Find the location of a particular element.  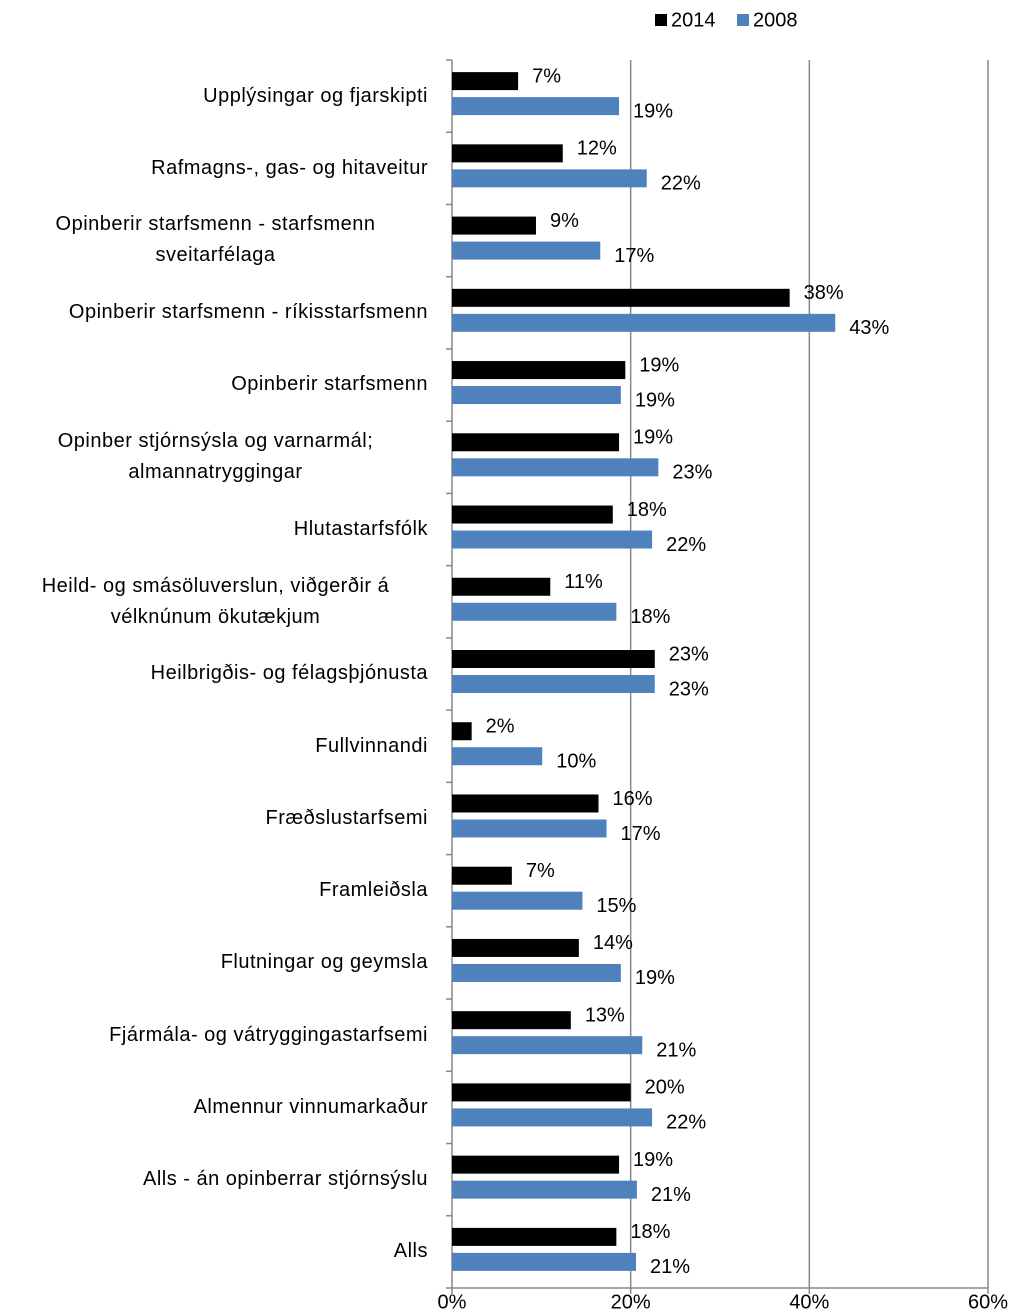

value-label: 43% is located at coordinates (869, 328).